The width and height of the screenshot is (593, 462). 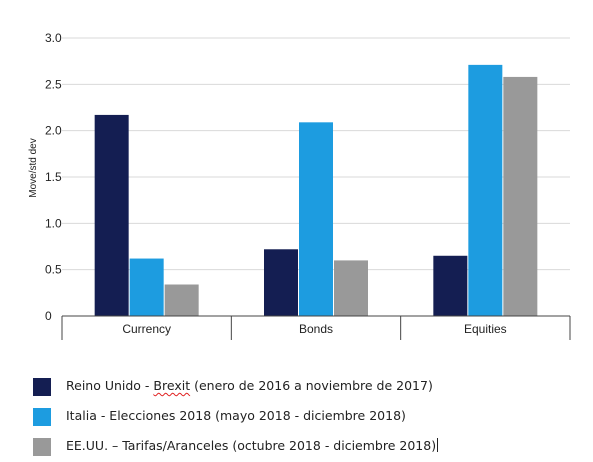 What do you see at coordinates (42, 387) in the screenshot?
I see `legend-swatch-uk` at bounding box center [42, 387].